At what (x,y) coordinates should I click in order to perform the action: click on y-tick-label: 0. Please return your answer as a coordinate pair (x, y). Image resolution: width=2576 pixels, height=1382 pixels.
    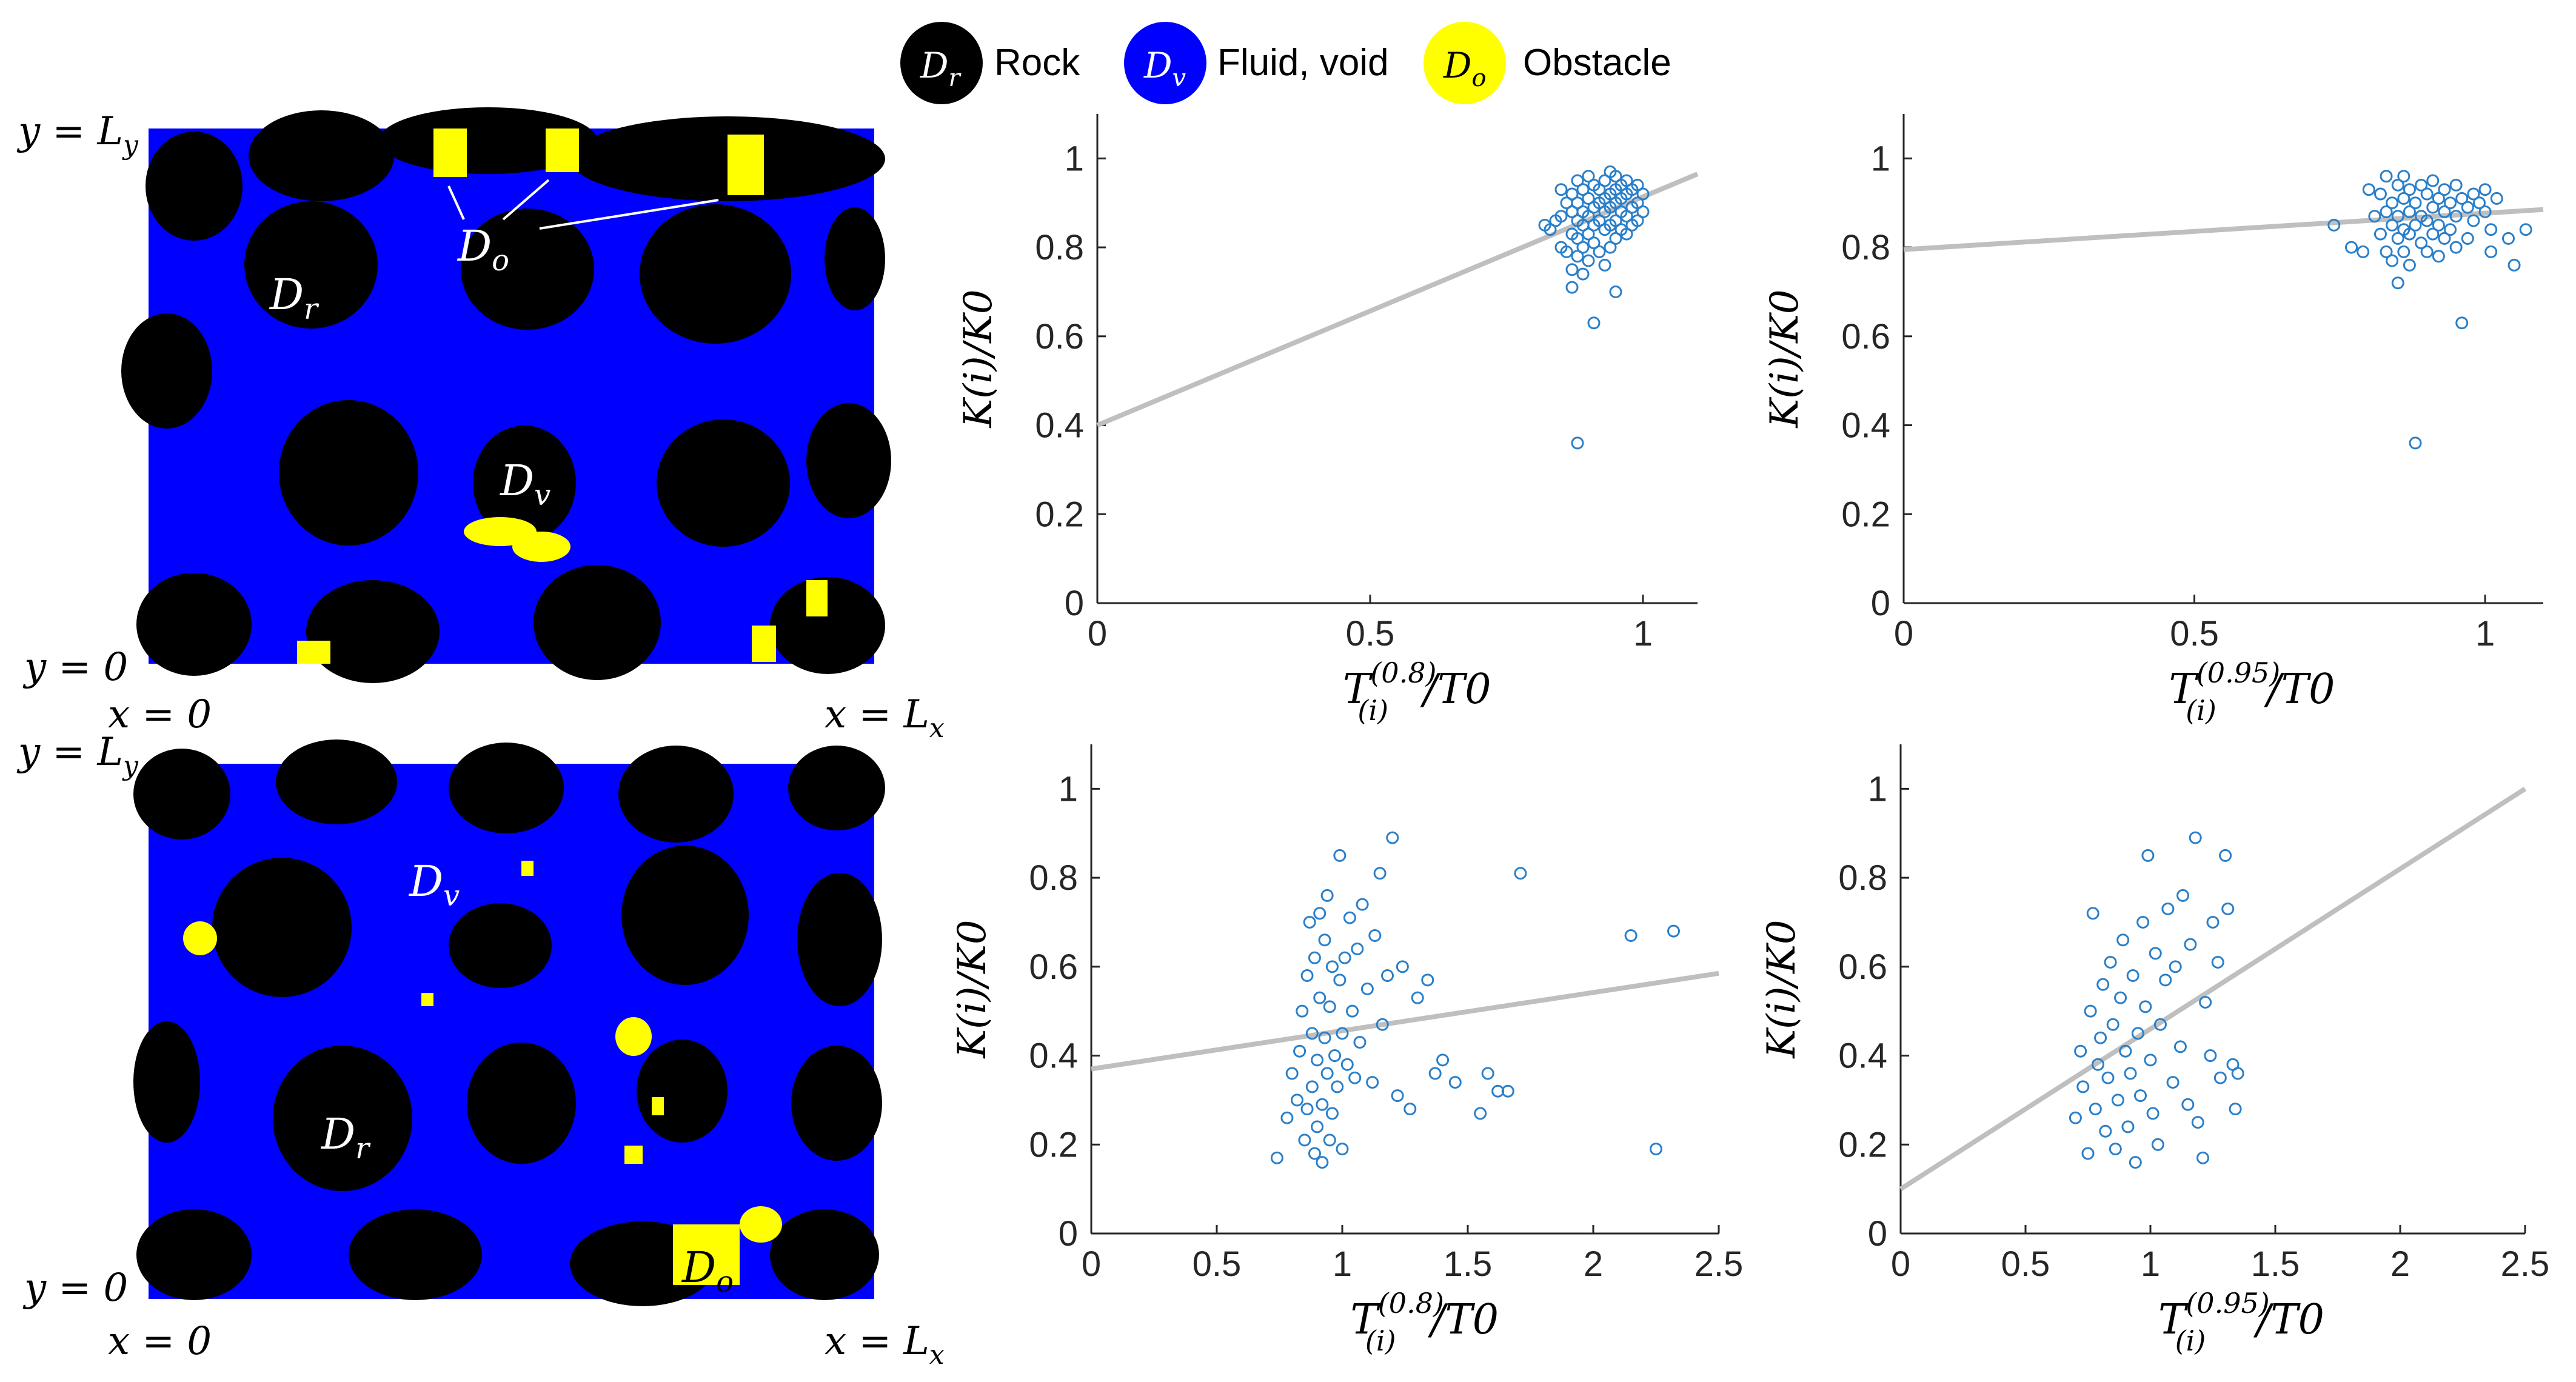
    Looking at the image, I should click on (1074, 603).